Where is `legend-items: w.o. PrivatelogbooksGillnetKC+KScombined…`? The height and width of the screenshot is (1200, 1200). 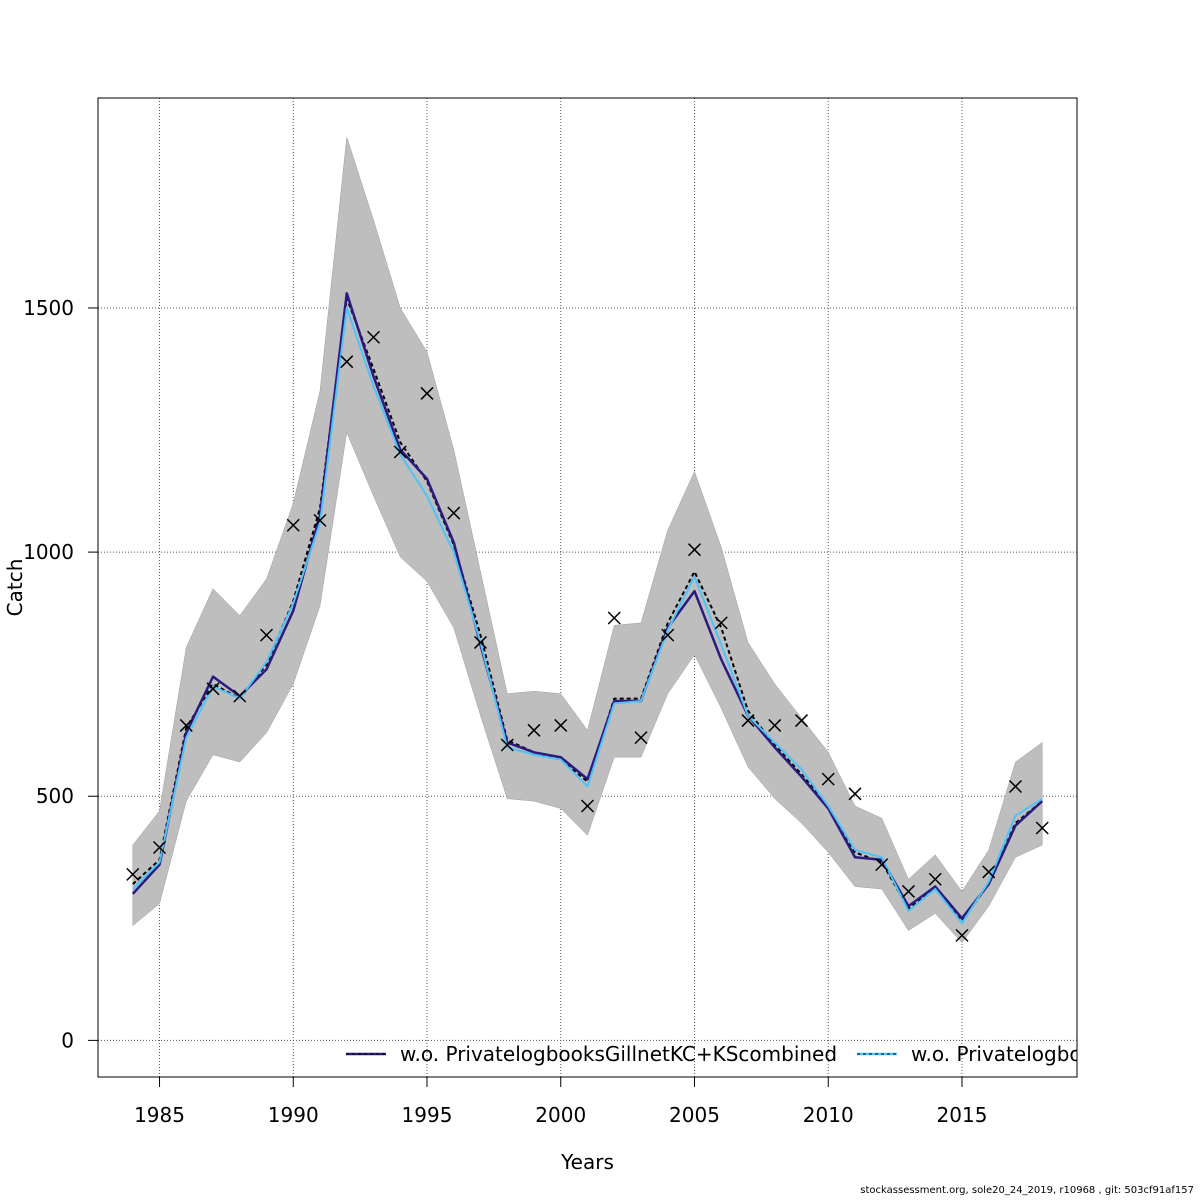
legend-items: w.o. PrivatelogbooksGillnetKC+KScombined… is located at coordinates (714, 1054).